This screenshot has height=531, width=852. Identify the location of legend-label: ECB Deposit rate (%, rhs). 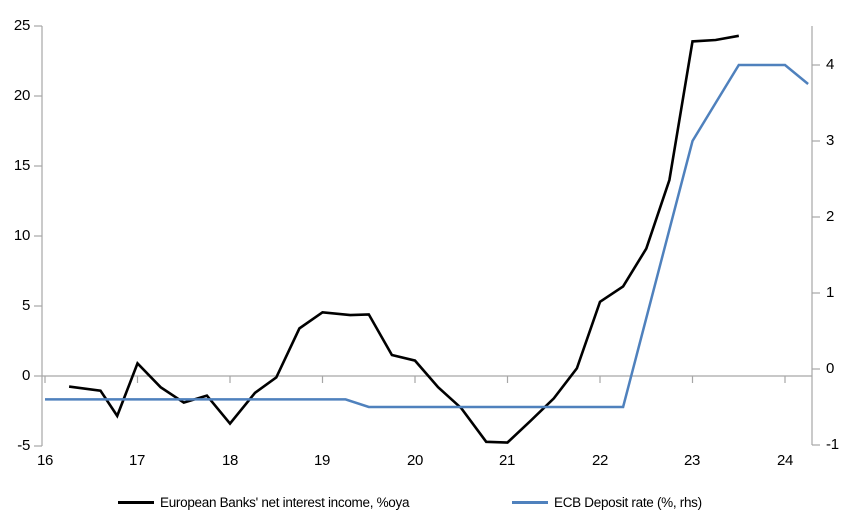
(628, 502).